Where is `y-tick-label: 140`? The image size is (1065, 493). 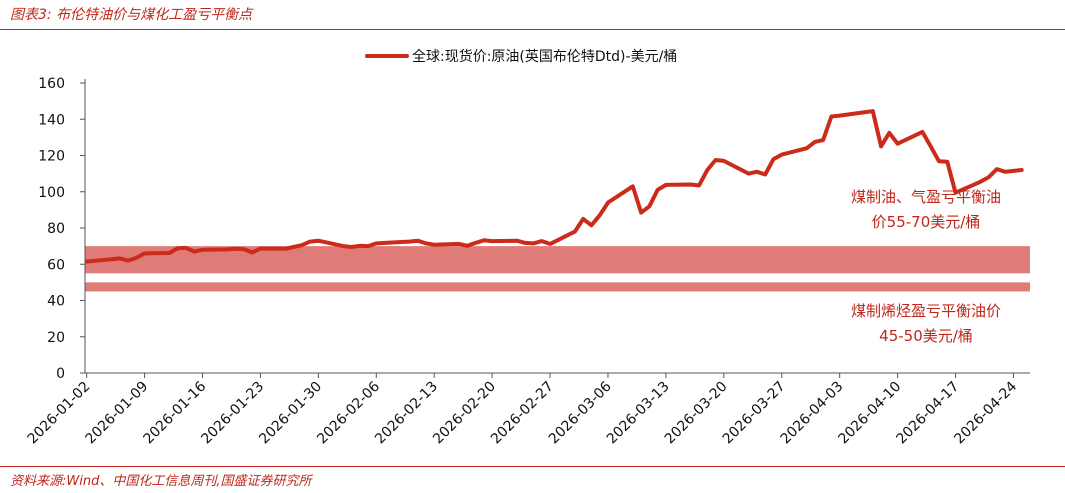
y-tick-label: 140 is located at coordinates (51, 120).